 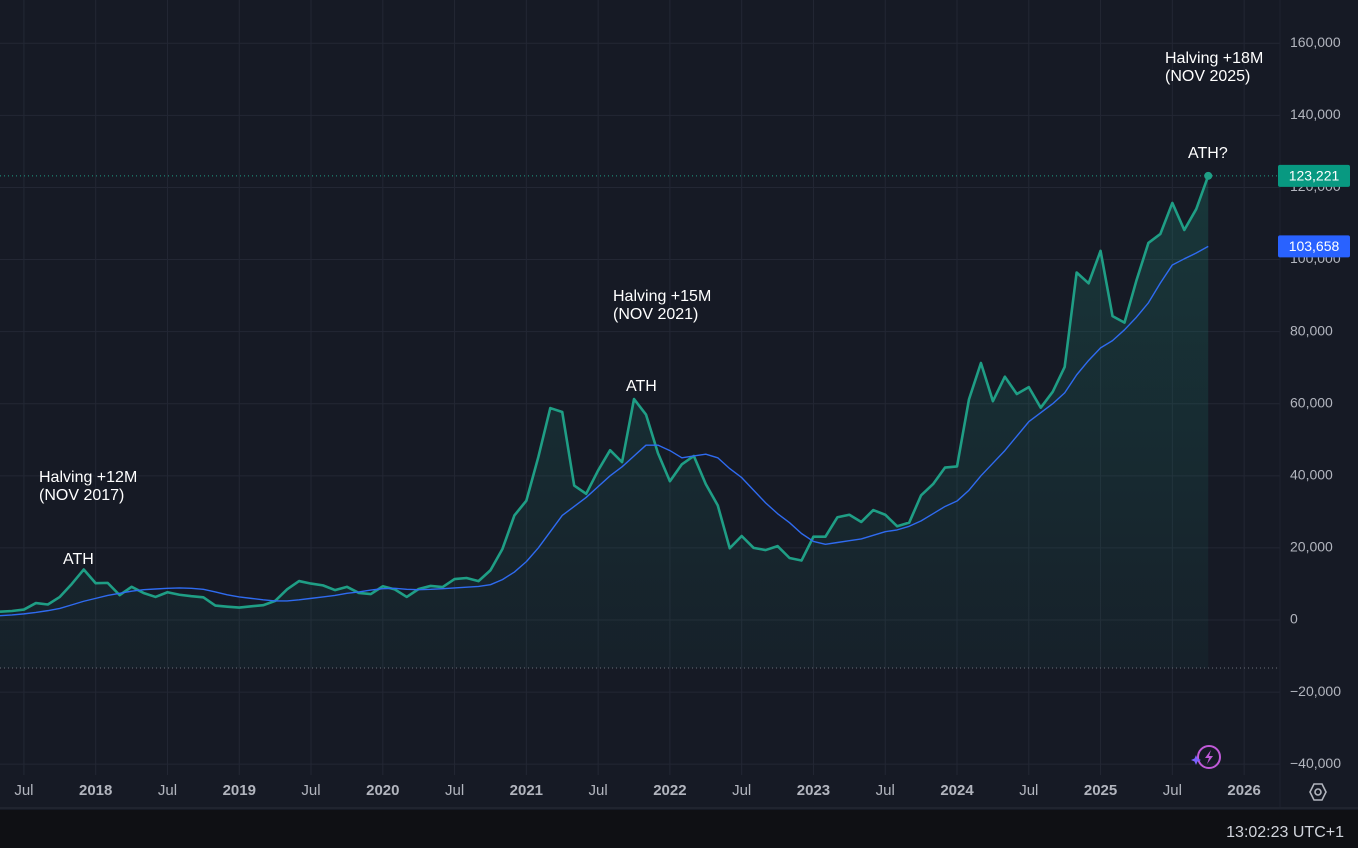 I want to click on last-point, so click(x=1208, y=175).